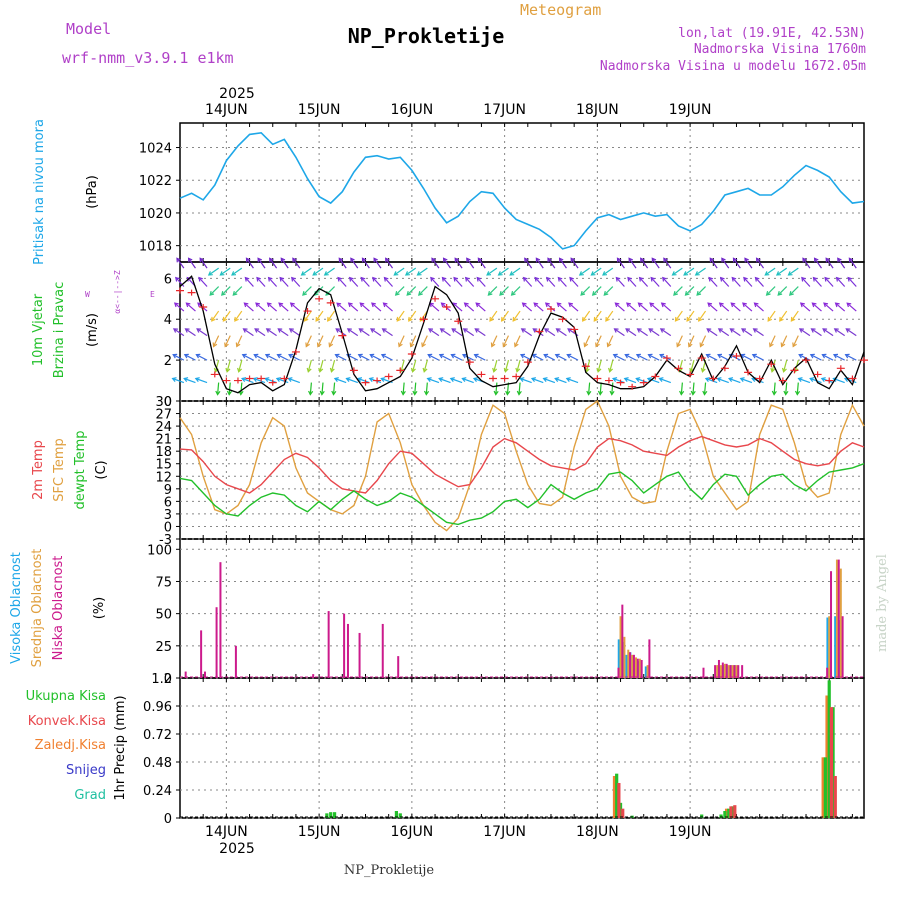 This screenshot has width=900, height=900. I want to click on day-label-bottom: 14JUN, so click(226, 832).